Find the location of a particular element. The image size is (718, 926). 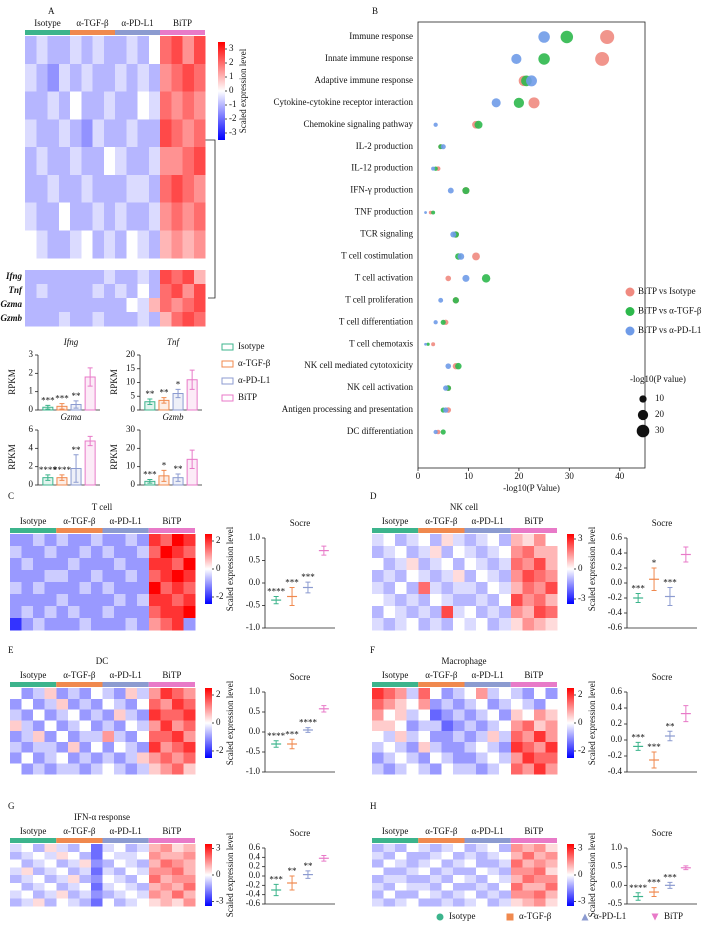

y-tick-label: 0.5 is located at coordinates (617, 866).